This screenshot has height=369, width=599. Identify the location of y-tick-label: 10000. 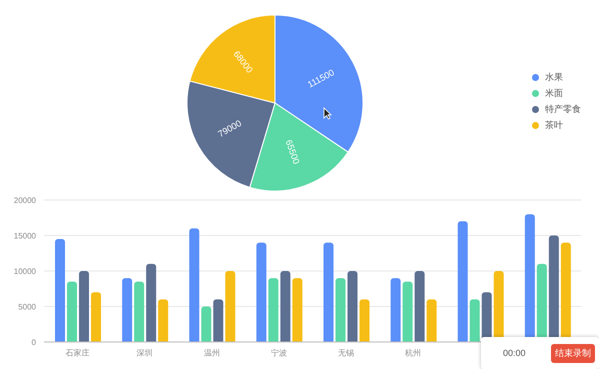
(25, 271).